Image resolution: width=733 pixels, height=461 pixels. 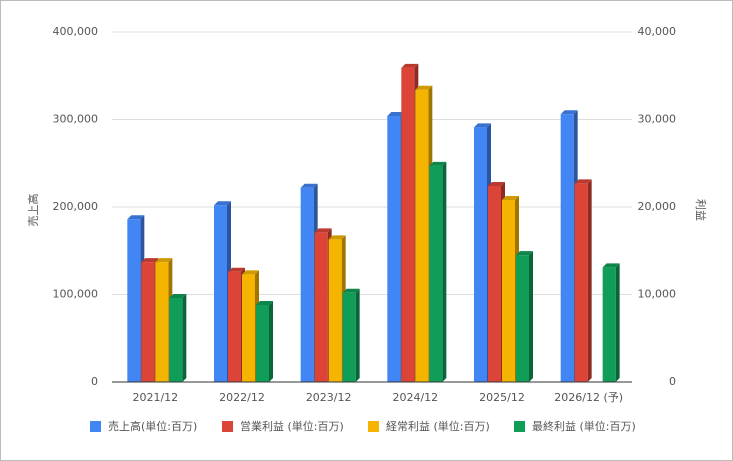 What do you see at coordinates (657, 31) in the screenshot?
I see `y2-tick-label: 40,000` at bounding box center [657, 31].